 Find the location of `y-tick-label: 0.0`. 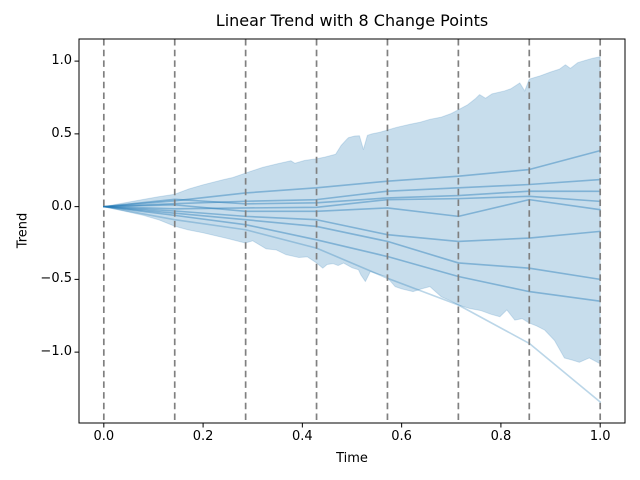

y-tick-label: 0.0 is located at coordinates (61, 206).